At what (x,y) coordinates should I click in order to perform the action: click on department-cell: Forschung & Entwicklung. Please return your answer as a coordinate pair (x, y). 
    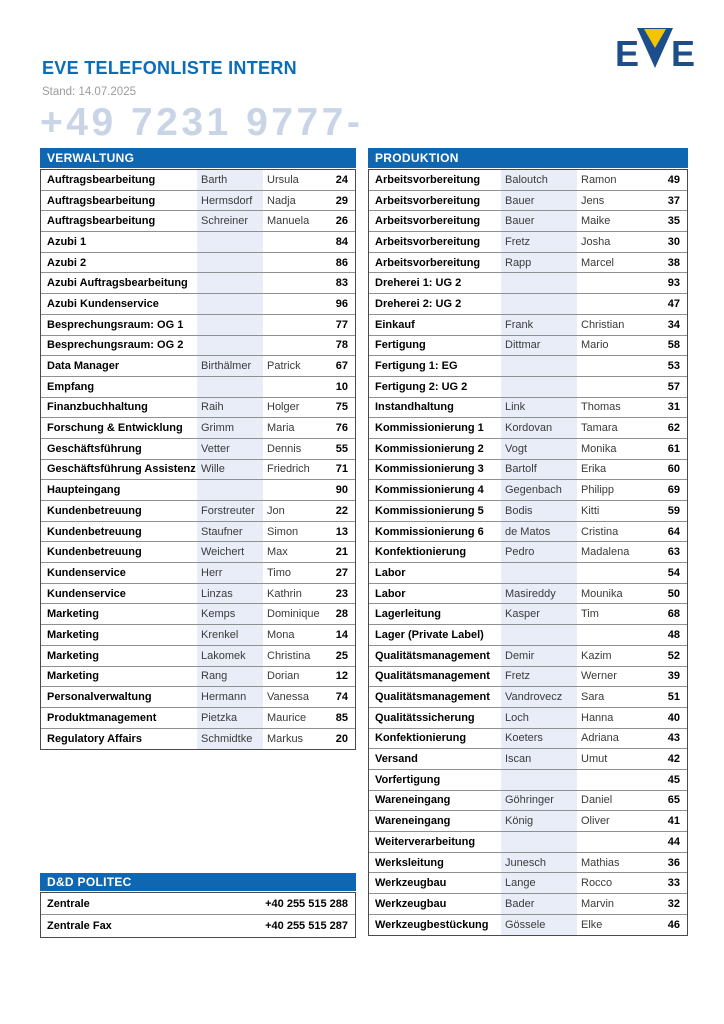
    Looking at the image, I should click on (115, 428).